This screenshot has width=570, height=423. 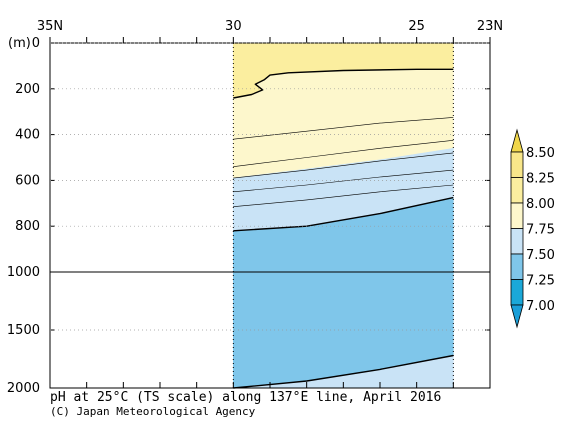 I want to click on colorbar-label: 7.50, so click(x=540, y=255).